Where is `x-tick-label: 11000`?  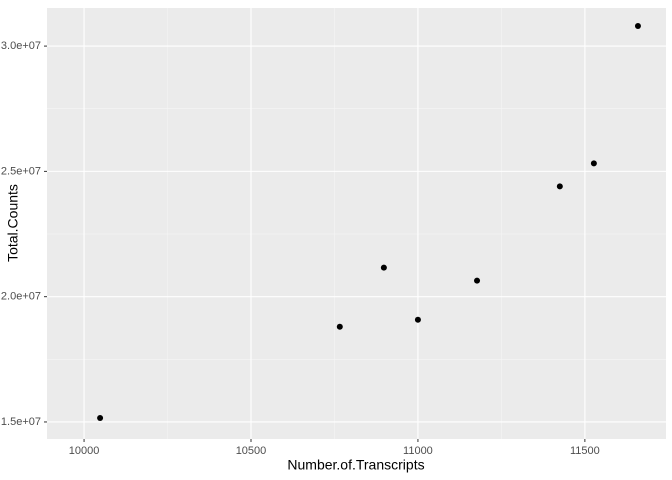
x-tick-label: 11000 is located at coordinates (418, 451).